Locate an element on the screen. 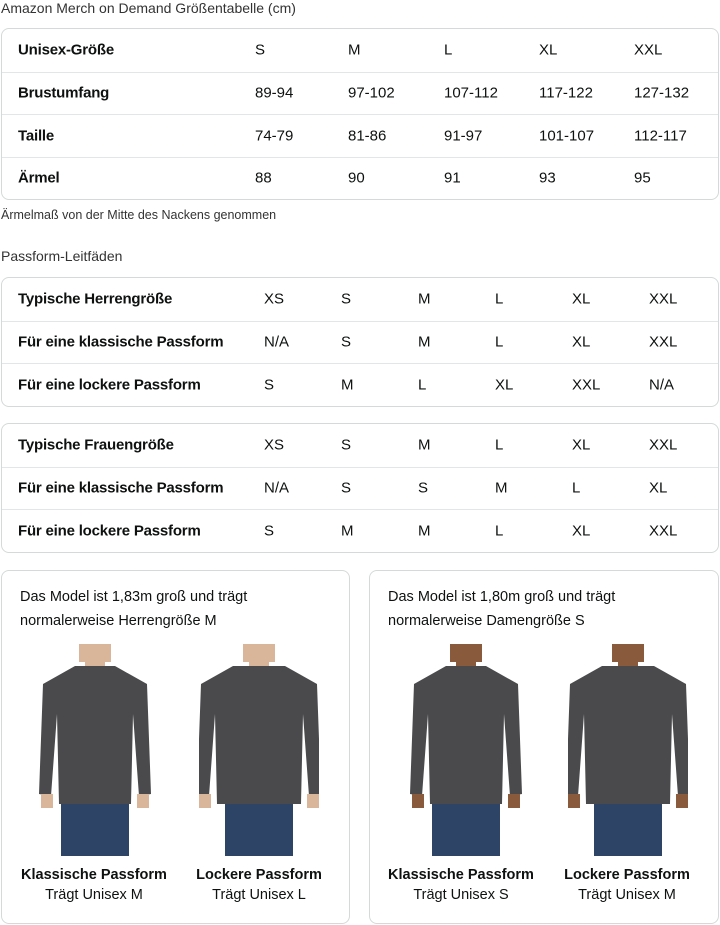 The width and height of the screenshot is (720, 925). row-label: Unisex-Größe is located at coordinates (66, 50).